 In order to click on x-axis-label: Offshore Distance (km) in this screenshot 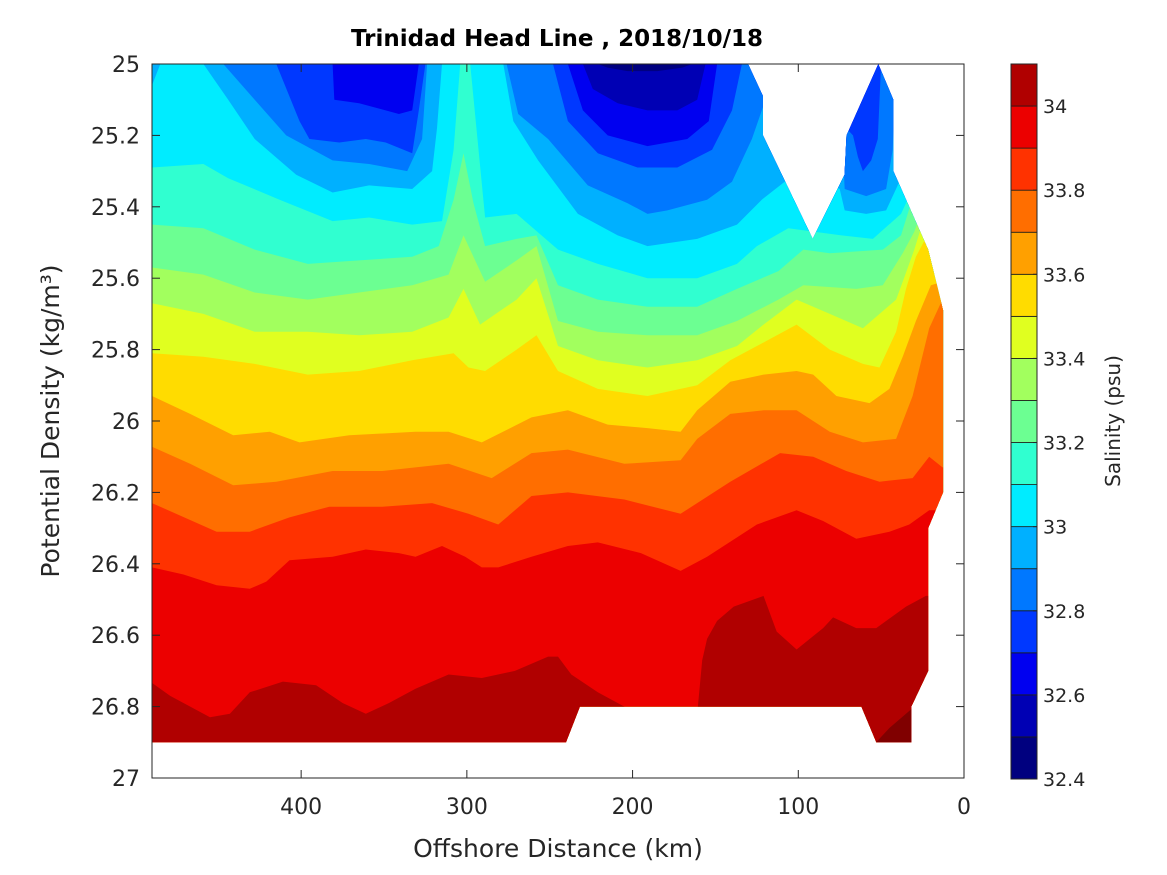, I will do `click(558, 848)`.